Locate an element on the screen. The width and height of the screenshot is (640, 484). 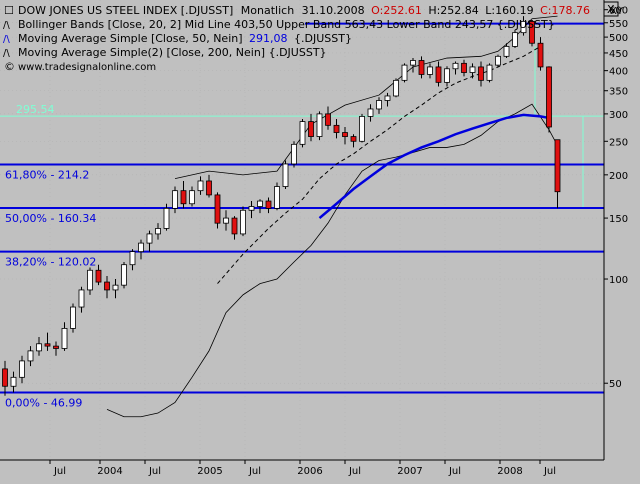
instrument-name: DOW JONES US STEEL INDEX [.DJUSST] is located at coordinates (125, 10).